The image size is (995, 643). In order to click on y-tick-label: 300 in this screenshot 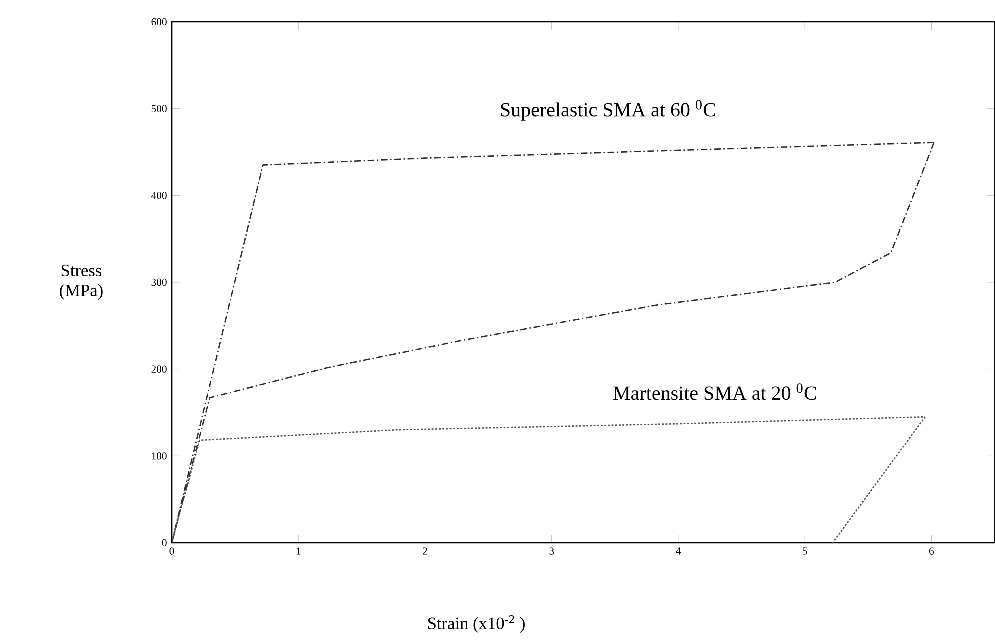, I will do `click(159, 282)`.